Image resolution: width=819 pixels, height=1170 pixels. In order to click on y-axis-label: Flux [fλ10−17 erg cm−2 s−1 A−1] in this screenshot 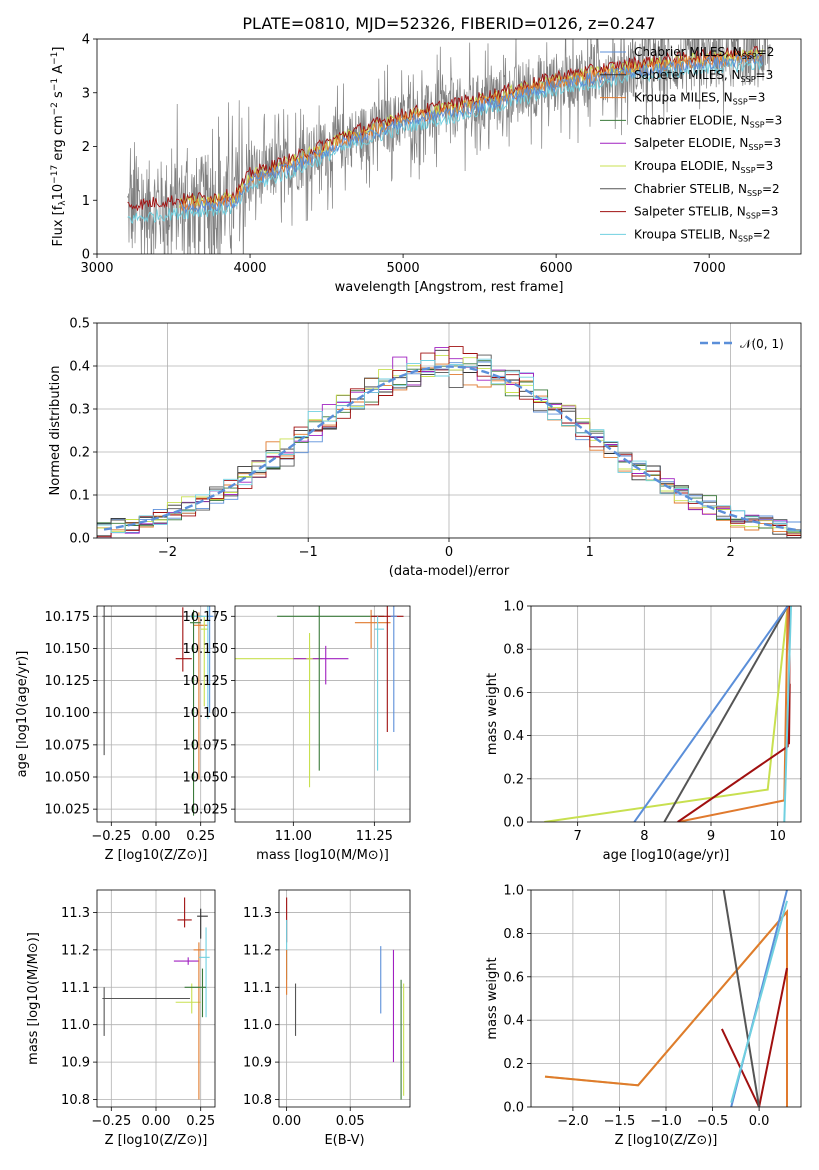, I will do `click(59, 147)`.